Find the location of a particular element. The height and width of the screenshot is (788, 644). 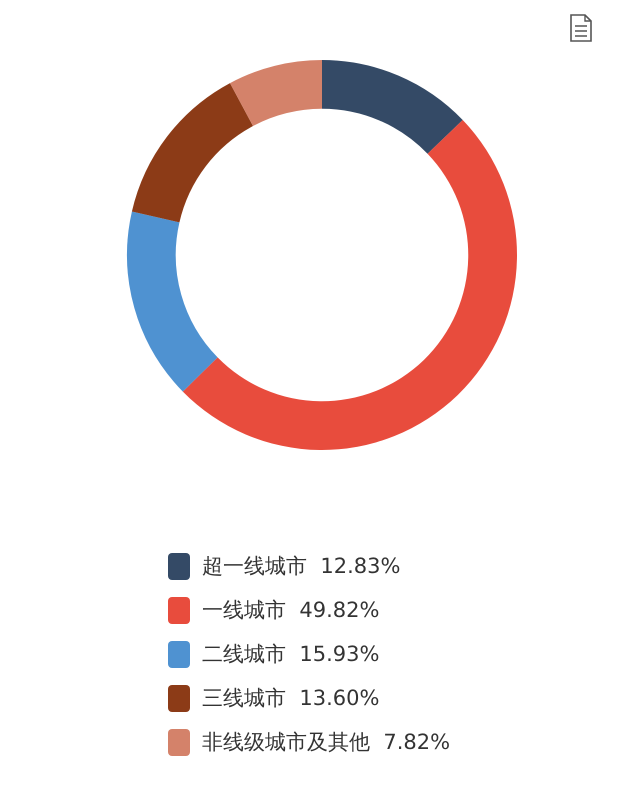

legend-label: 一线城市 49.82% is located at coordinates (291, 610).